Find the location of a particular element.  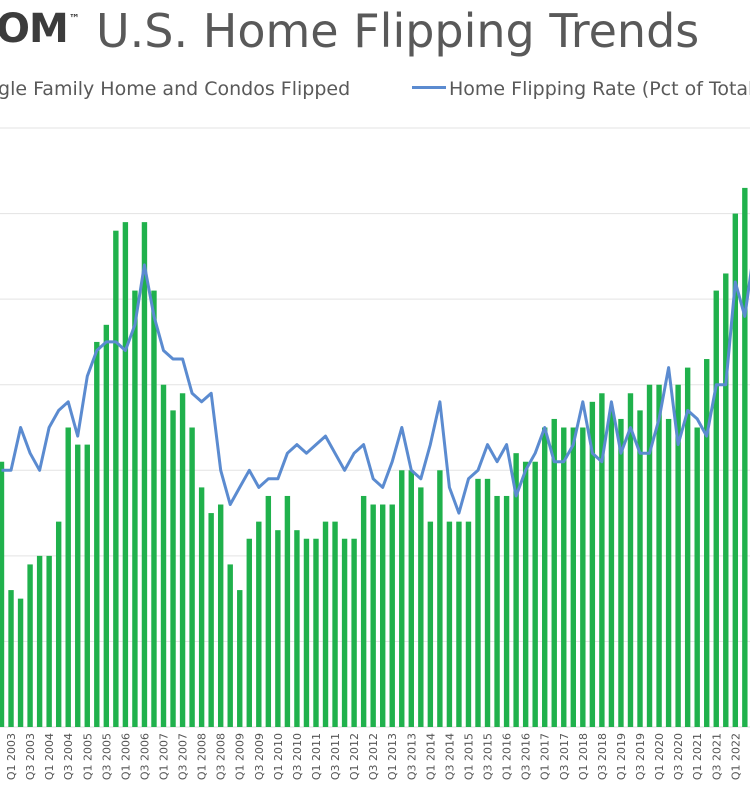

bar-q2-2005 is located at coordinates (97, 534).